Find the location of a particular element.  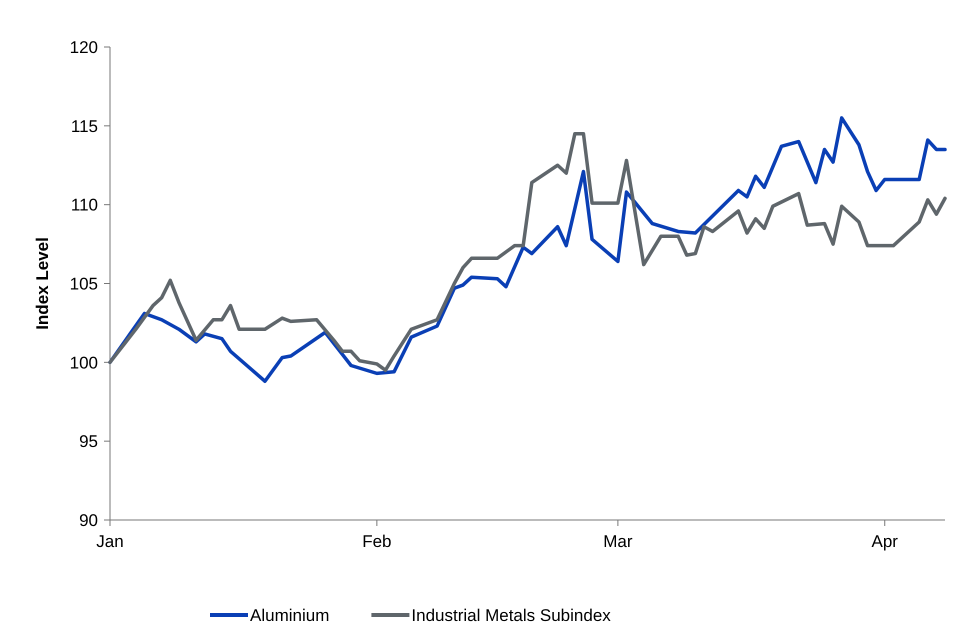

y-tick-label: 110 is located at coordinates (84, 205).